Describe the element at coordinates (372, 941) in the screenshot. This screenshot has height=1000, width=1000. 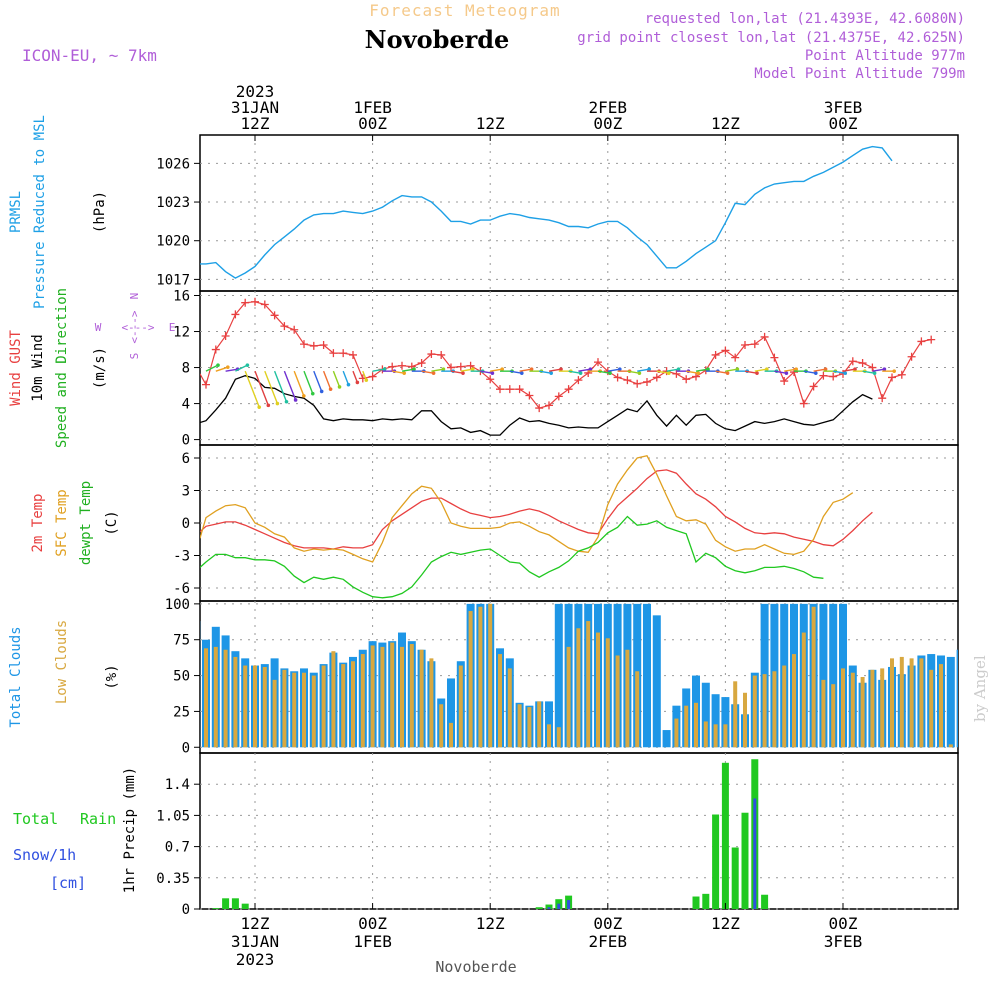
I see `time-label-bottom: 1FEB` at that location.